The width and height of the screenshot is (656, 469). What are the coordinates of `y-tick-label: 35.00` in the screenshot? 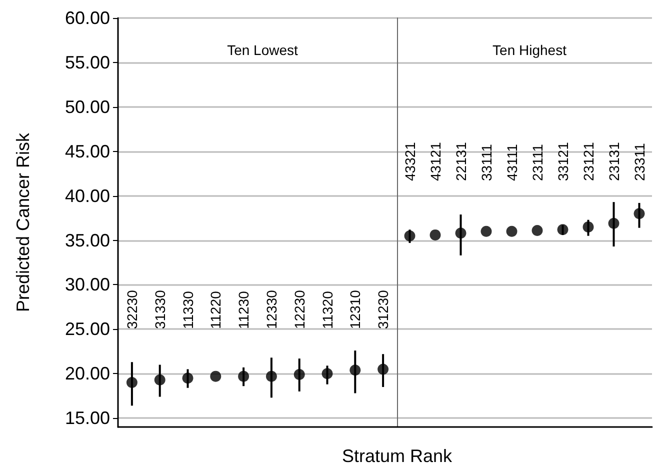 It's located at (87, 240).